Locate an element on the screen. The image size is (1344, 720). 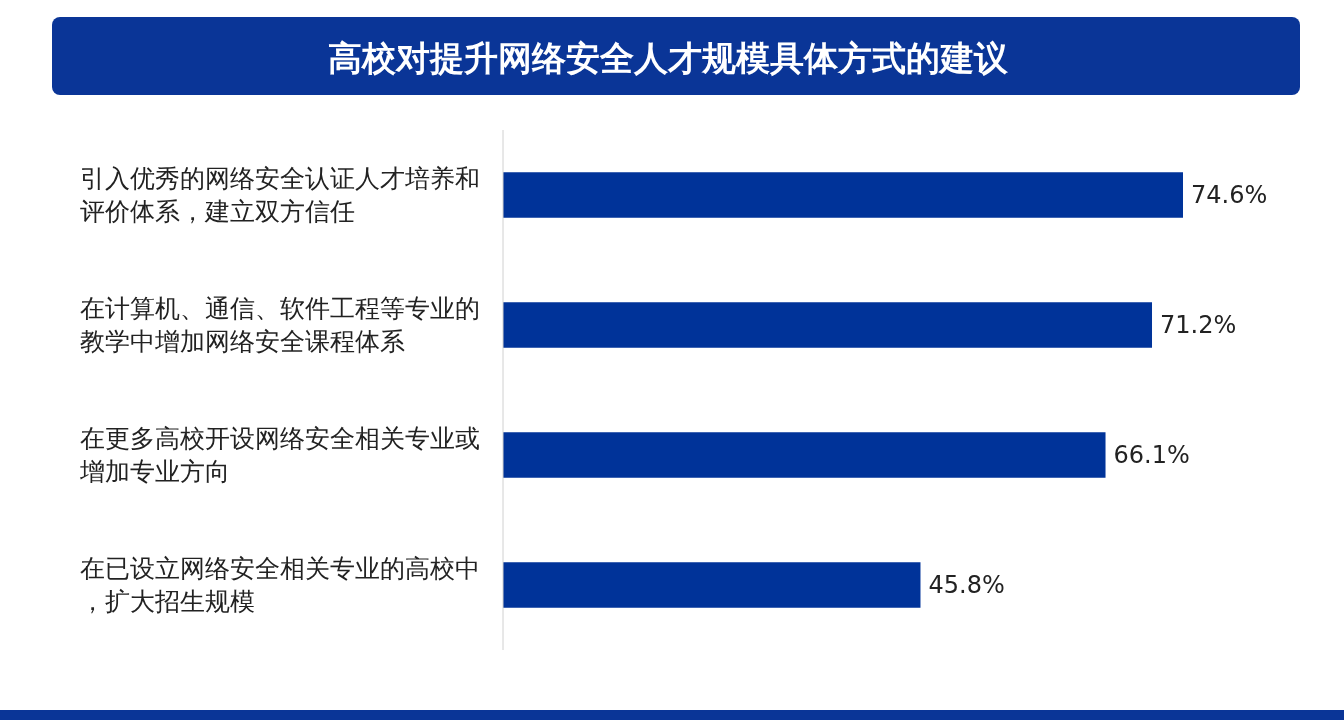
y-tick-label: 在更多高校开设网络安全相关专业或增加专业方向 is located at coordinates (279, 455).